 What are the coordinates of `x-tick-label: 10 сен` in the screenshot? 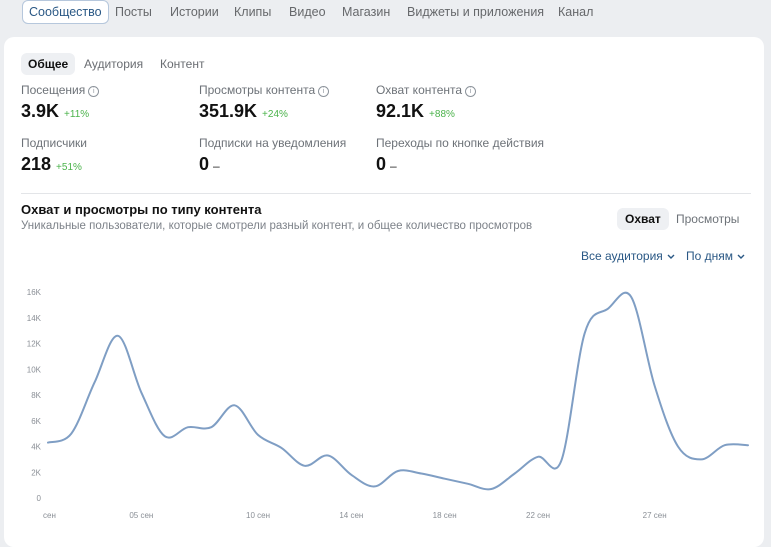 It's located at (258, 515).